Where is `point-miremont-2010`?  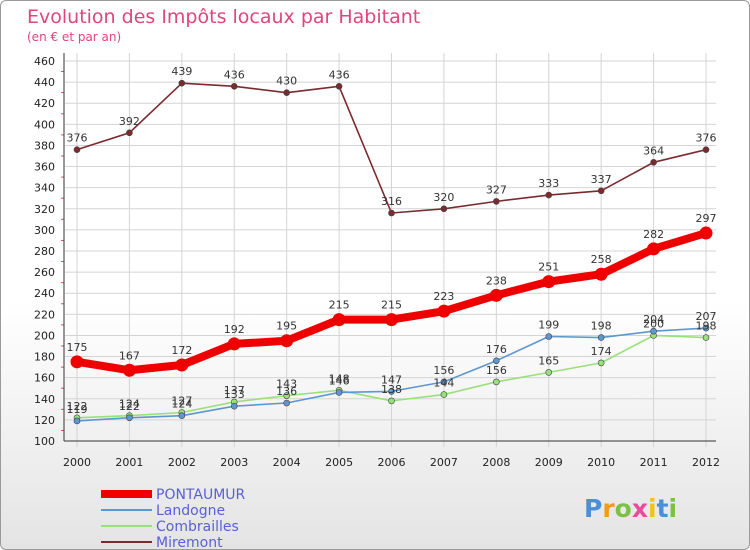 point-miremont-2010 is located at coordinates (601, 191).